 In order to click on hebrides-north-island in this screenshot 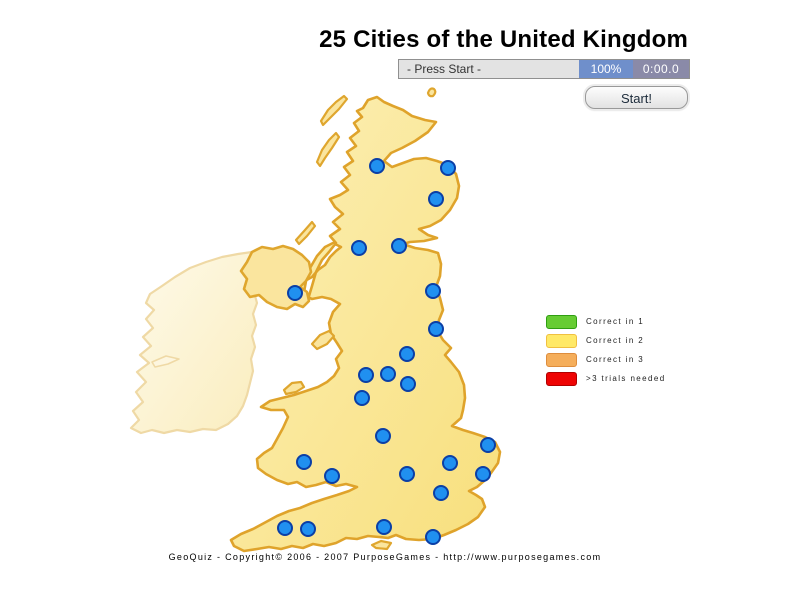, I will do `click(334, 110)`.